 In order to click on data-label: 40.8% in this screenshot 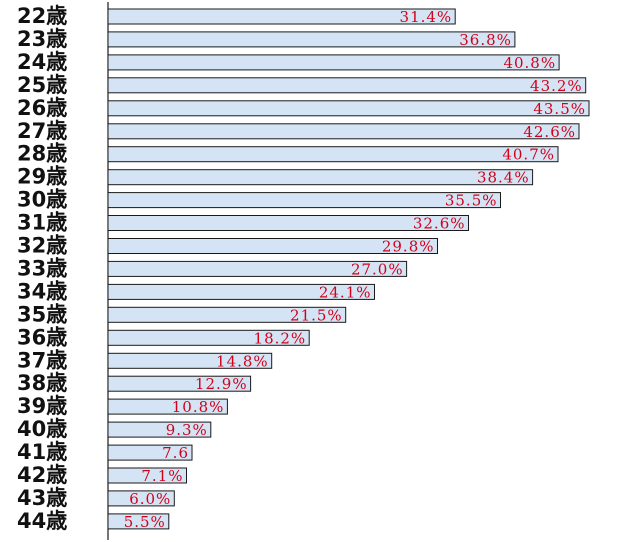, I will do `click(529, 63)`.